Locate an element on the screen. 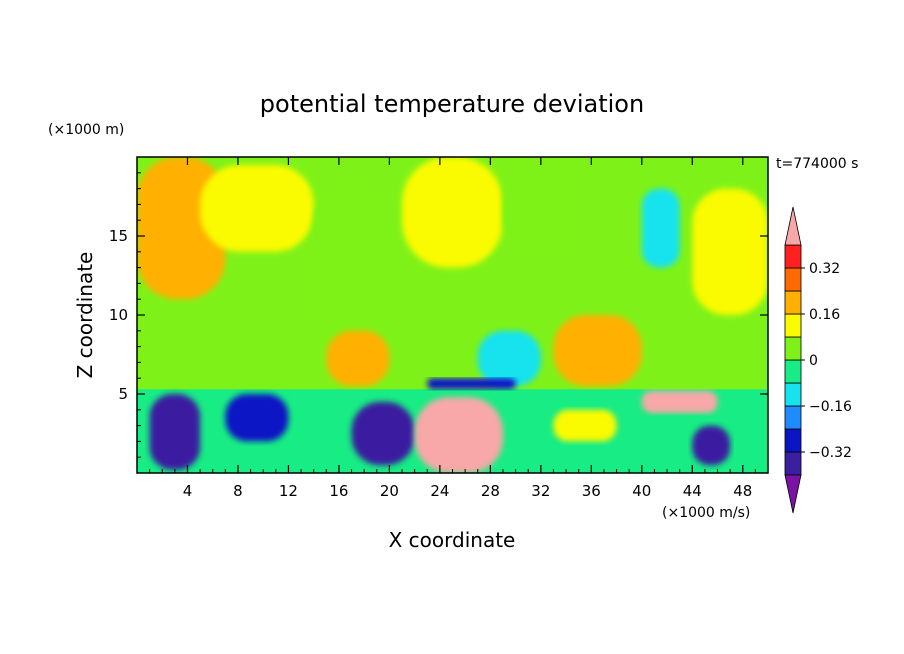 The image size is (904, 654). x-tick-label: 48 is located at coordinates (742, 491).